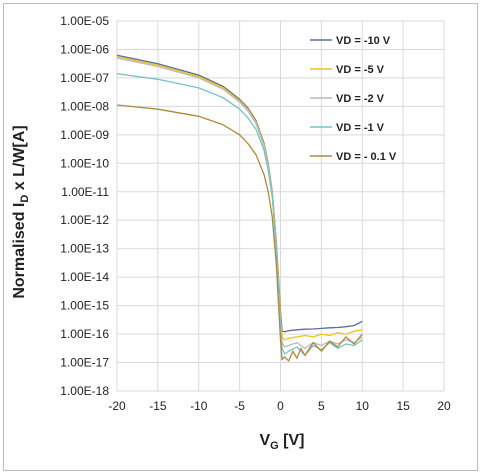 This screenshot has width=483, height=476. Describe the element at coordinates (84, 163) in the screenshot. I see `y-tick-label: 1.00E-10` at that location.